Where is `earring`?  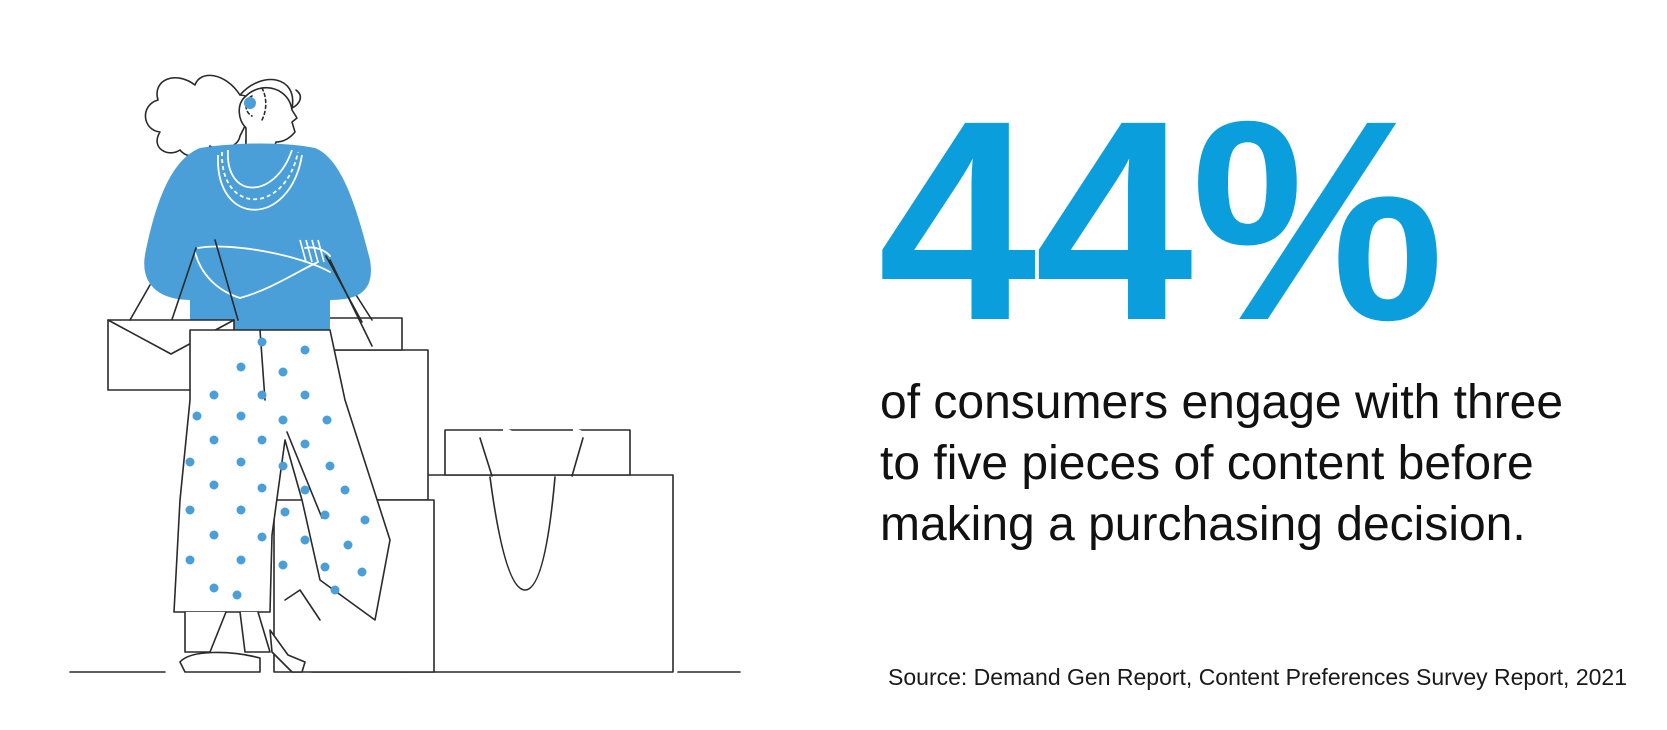
earring is located at coordinates (250, 103).